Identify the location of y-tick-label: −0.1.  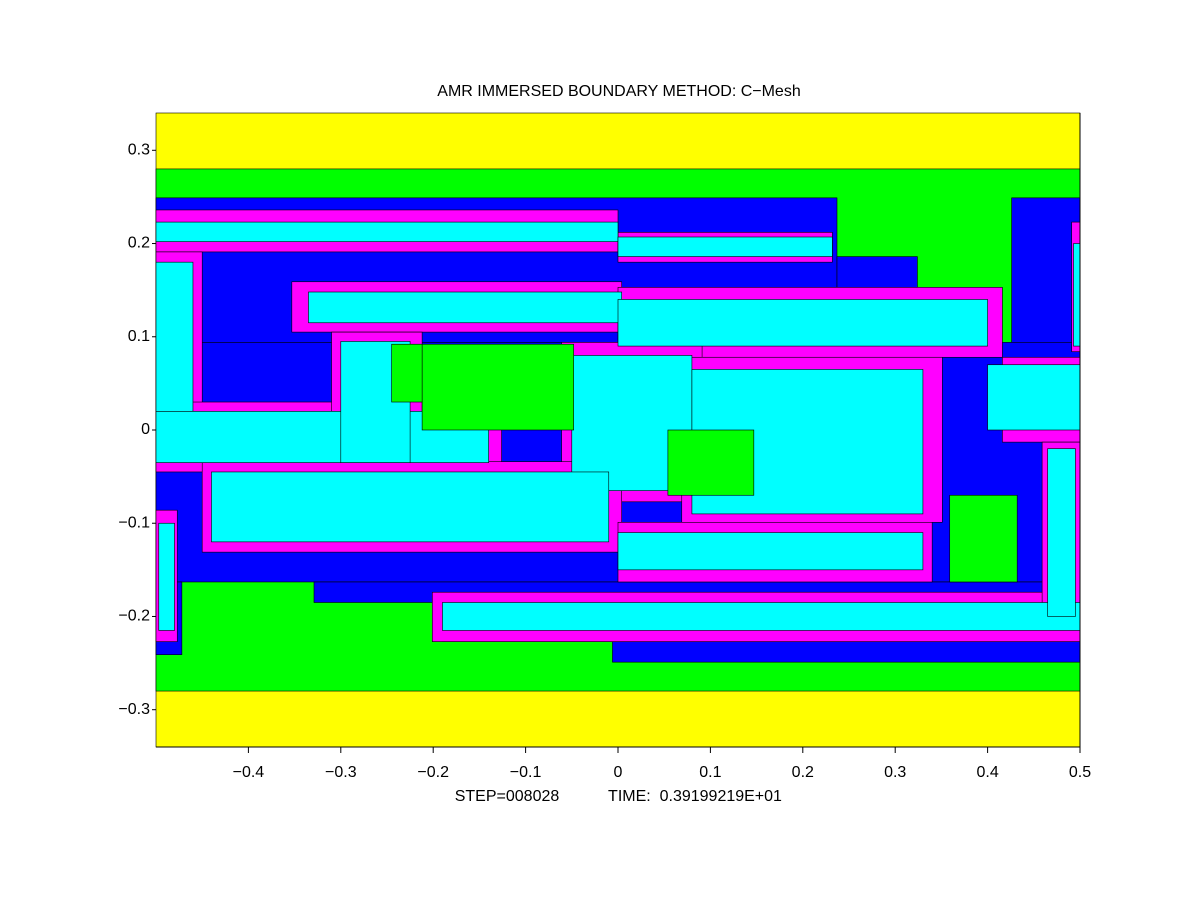
(134, 522).